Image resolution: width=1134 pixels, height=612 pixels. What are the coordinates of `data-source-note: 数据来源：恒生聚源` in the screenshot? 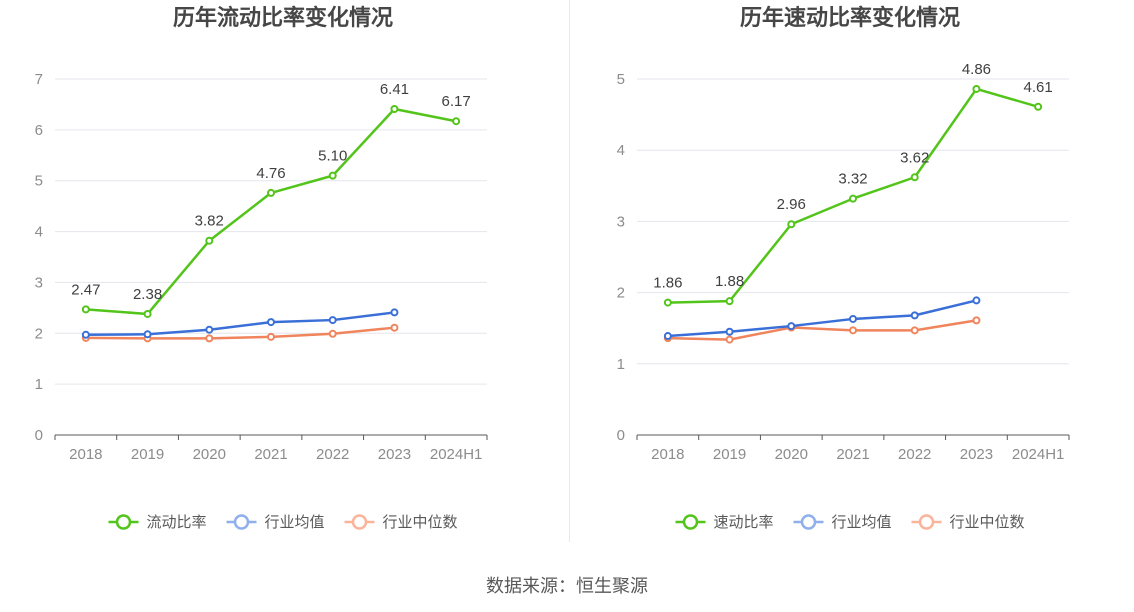 It's located at (567, 586).